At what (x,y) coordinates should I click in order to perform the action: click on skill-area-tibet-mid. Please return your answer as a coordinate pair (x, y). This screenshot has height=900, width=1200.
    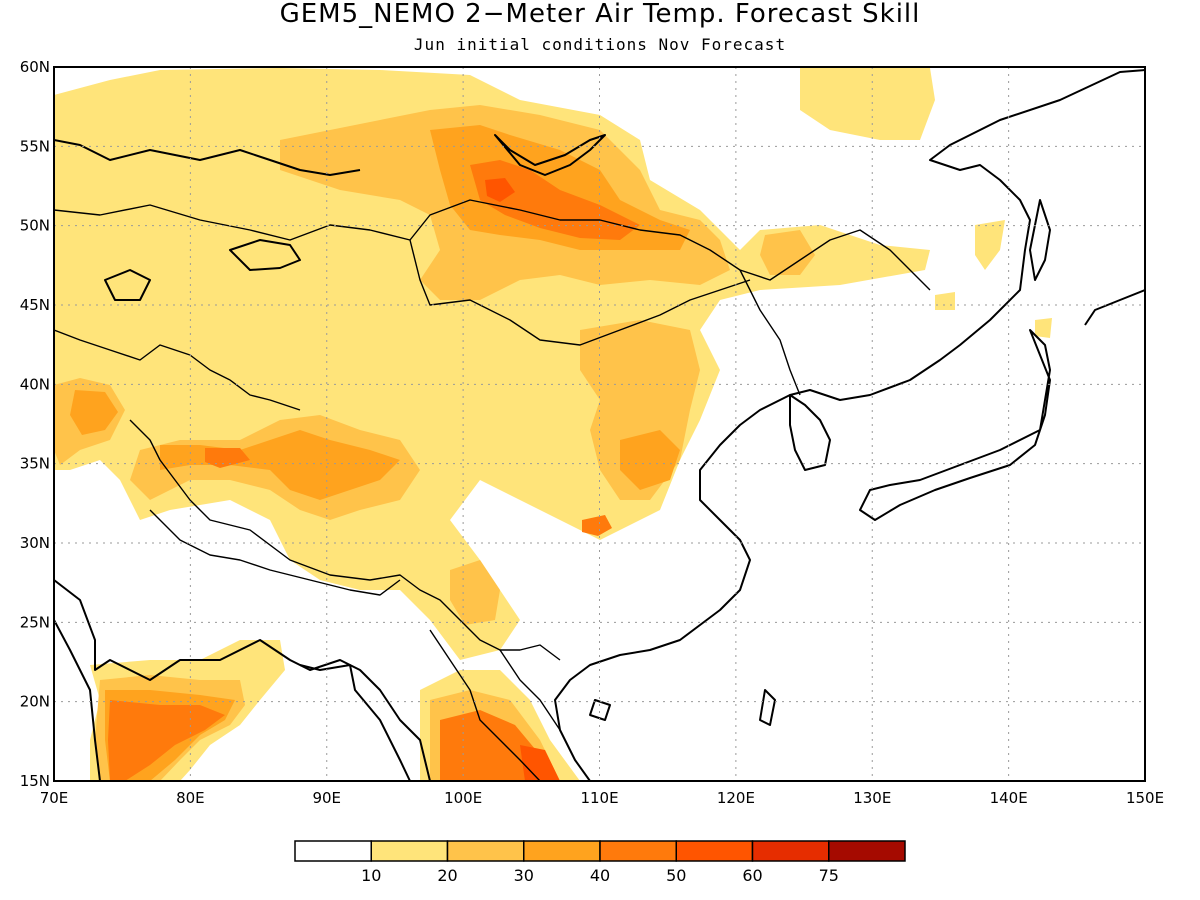
    Looking at the image, I should click on (280, 465).